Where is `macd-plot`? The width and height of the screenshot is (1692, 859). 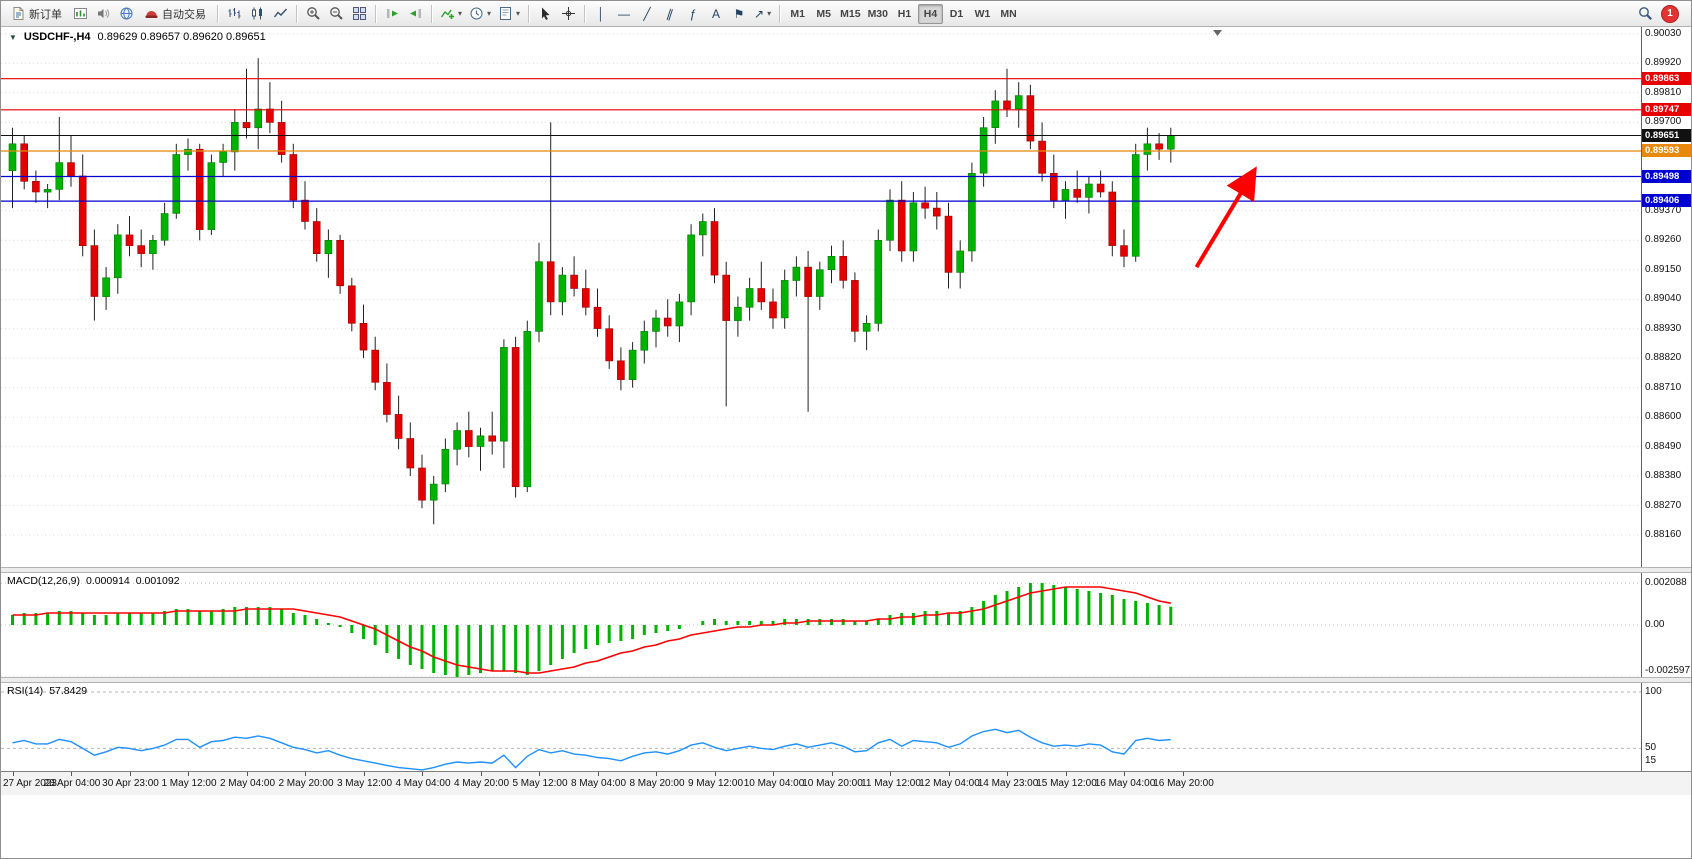 macd-plot is located at coordinates (821, 625).